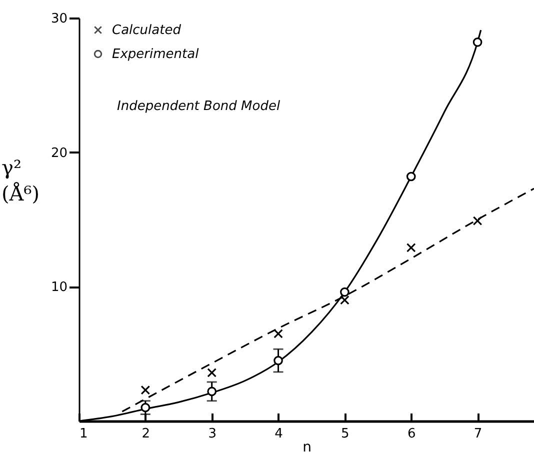 This screenshot has width=534, height=460. Describe the element at coordinates (146, 434) in the screenshot. I see `x-tick-label: 2` at that location.